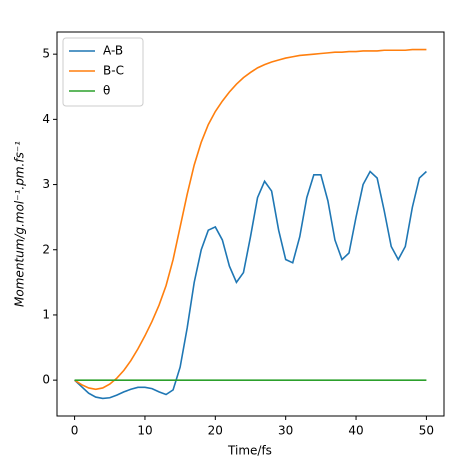 This screenshot has width=470, height=462. I want to click on x-tick-label: 0, so click(75, 431).